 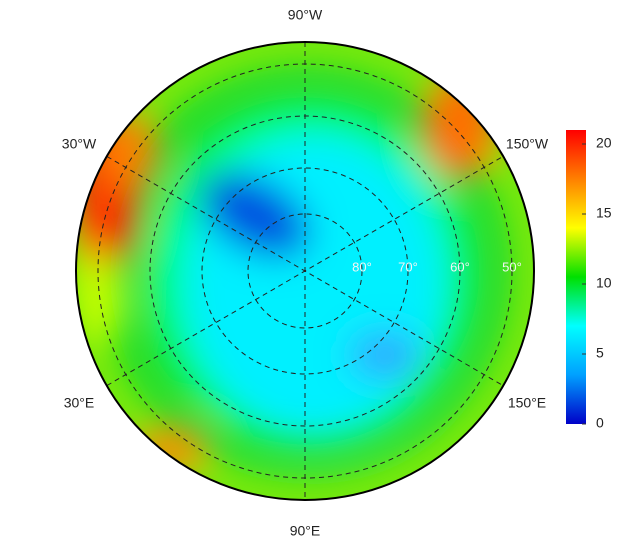 I want to click on longitude-label: 30°E, so click(x=79, y=403).